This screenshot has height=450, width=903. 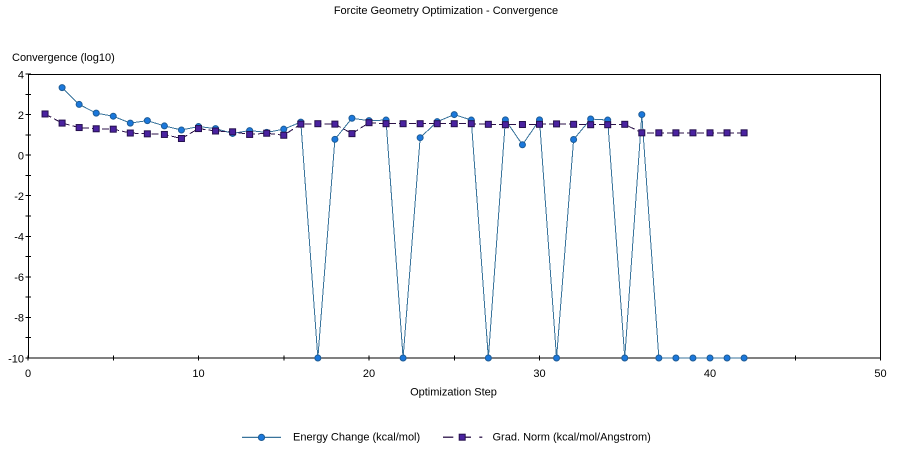 I want to click on svg-text: Energy Change (kcal/mol), so click(x=356, y=438).